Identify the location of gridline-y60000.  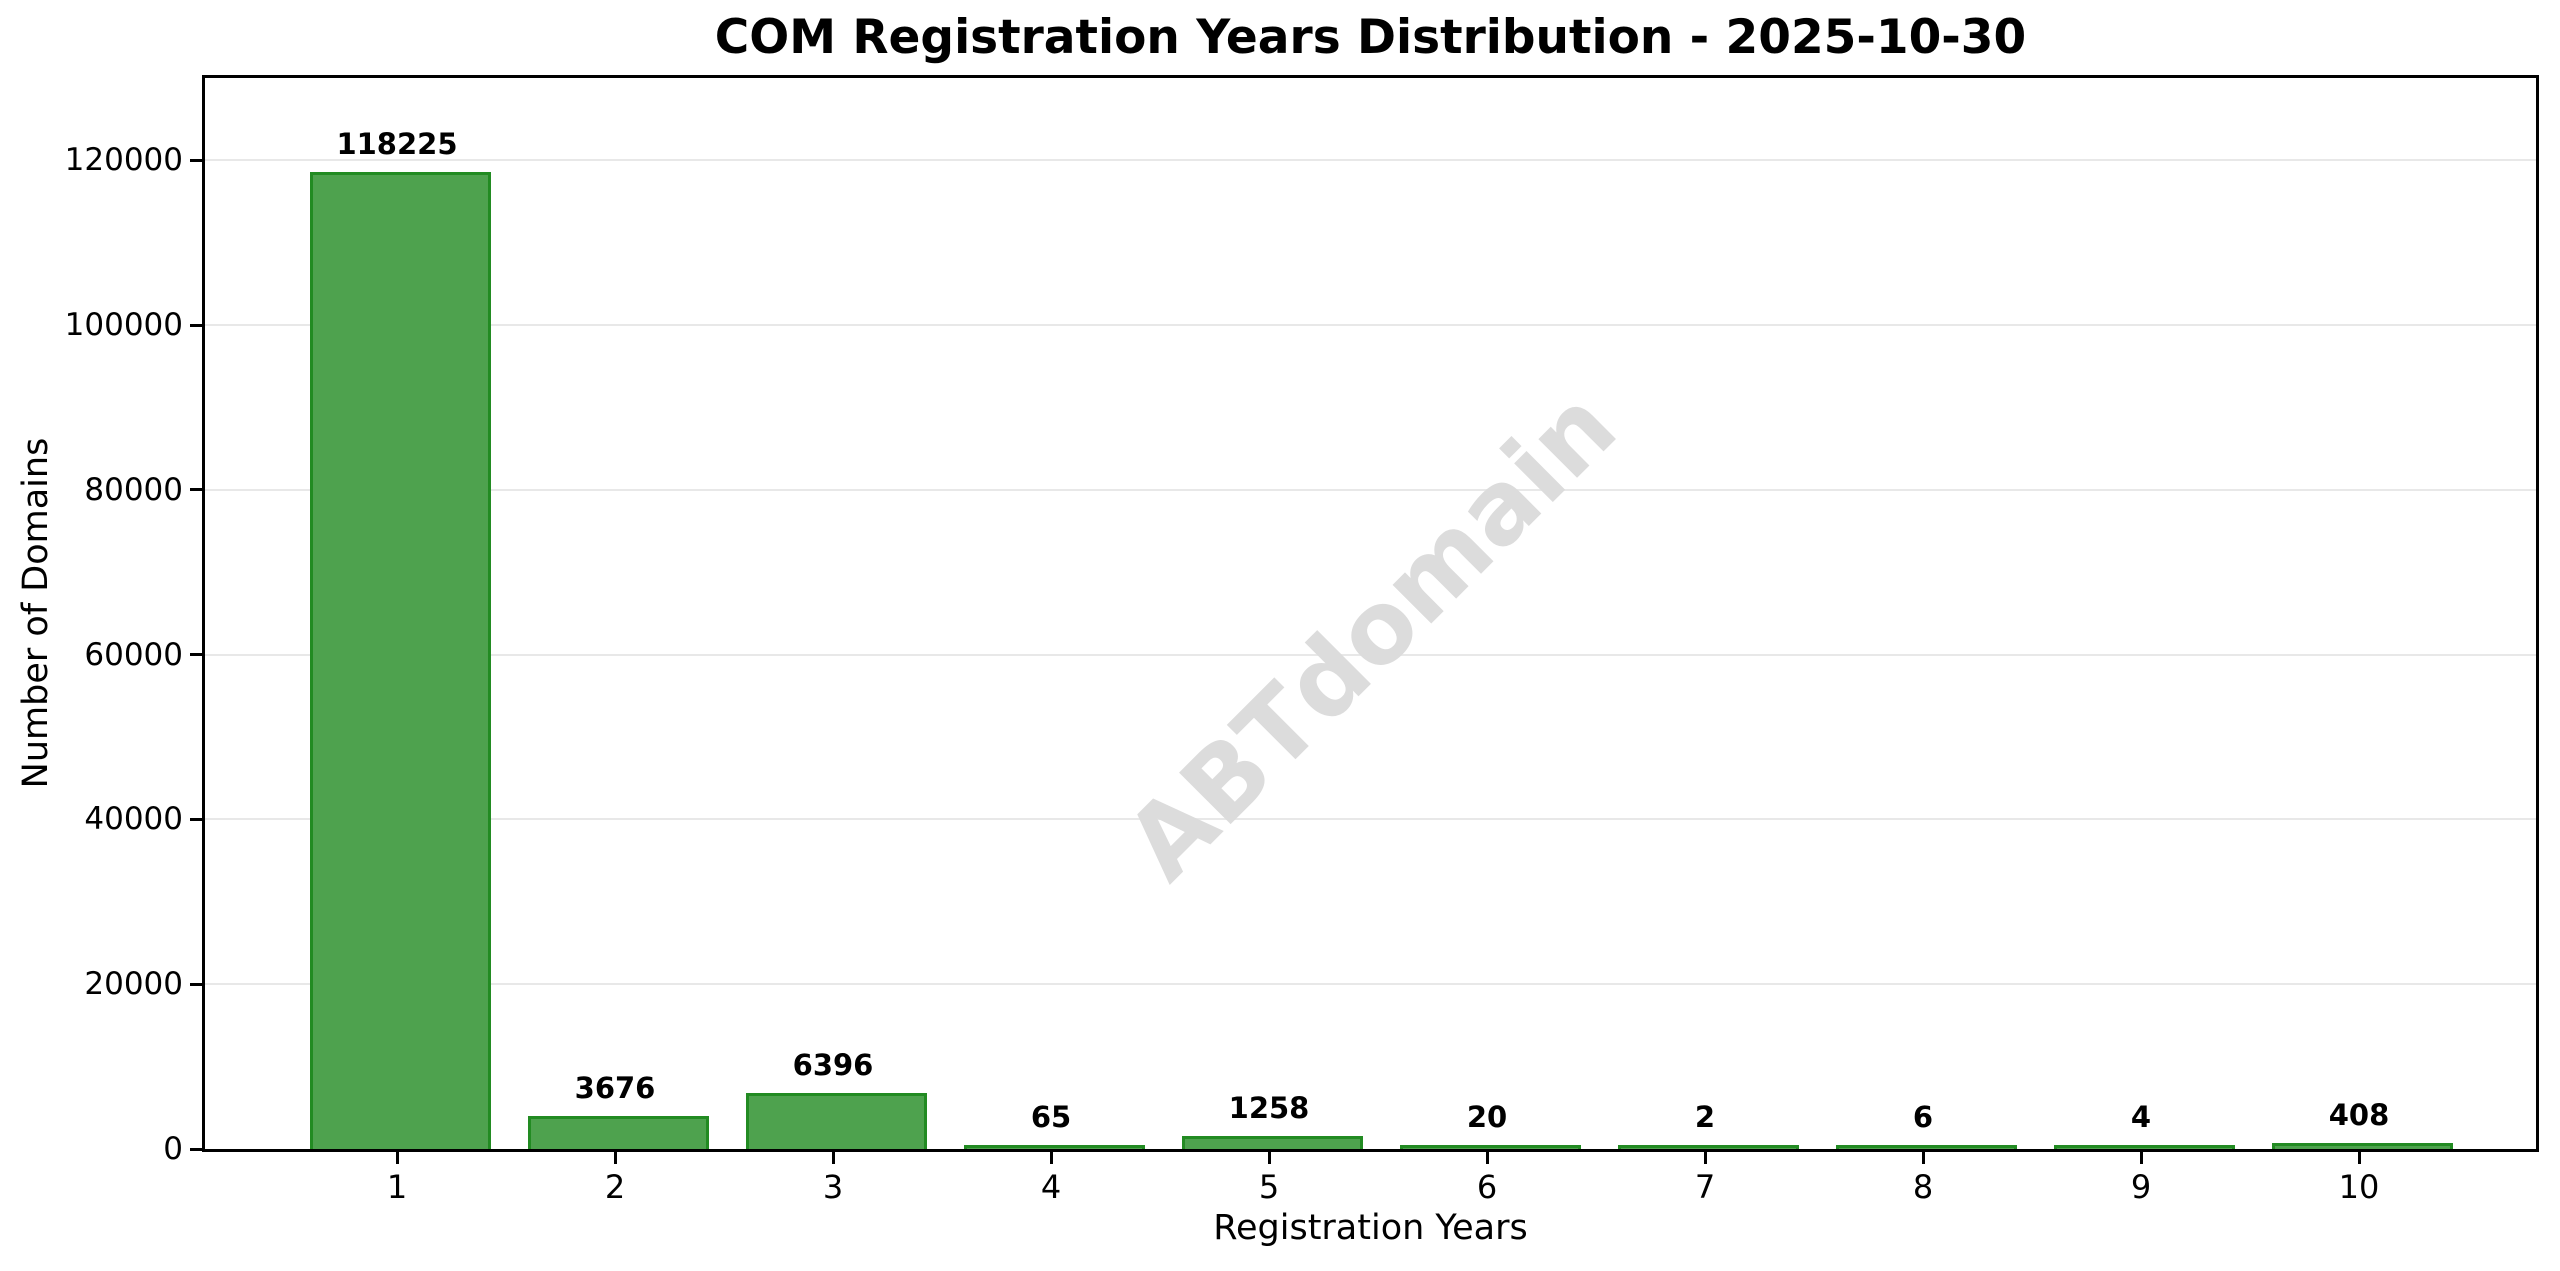
(1370, 654).